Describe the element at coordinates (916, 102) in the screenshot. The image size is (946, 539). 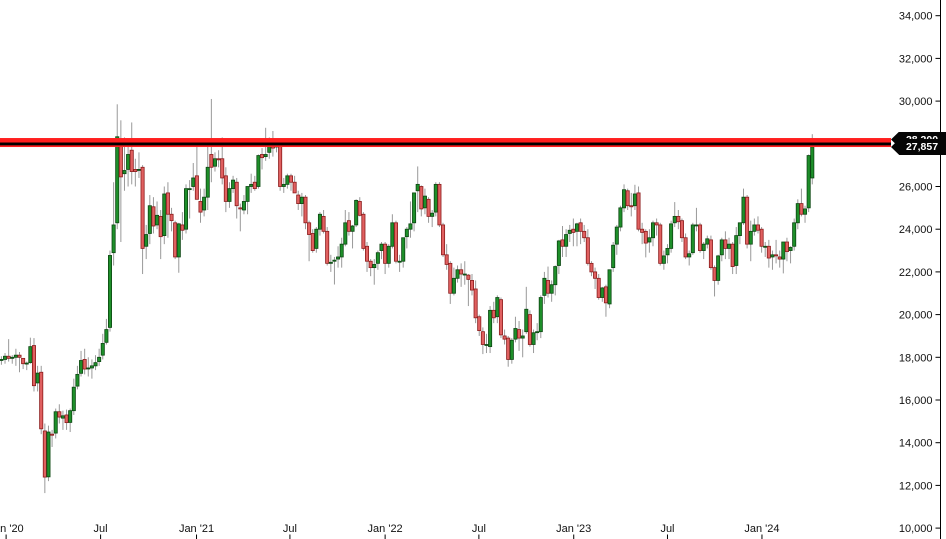
I see `y-tick-label: 30,000` at that location.